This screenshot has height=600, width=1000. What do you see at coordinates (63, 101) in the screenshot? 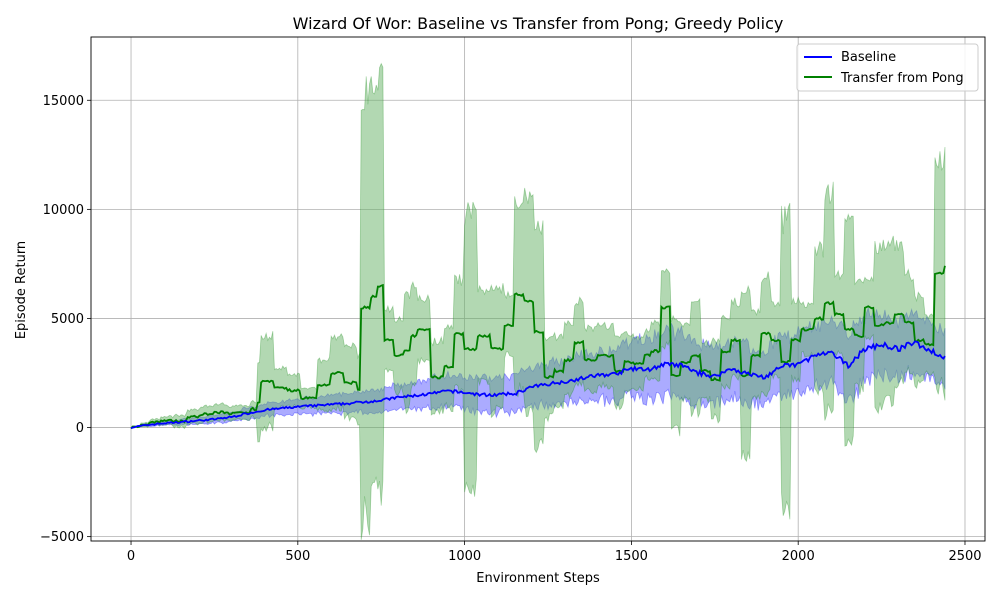
I see `y-tick-label: 15000` at bounding box center [63, 101].